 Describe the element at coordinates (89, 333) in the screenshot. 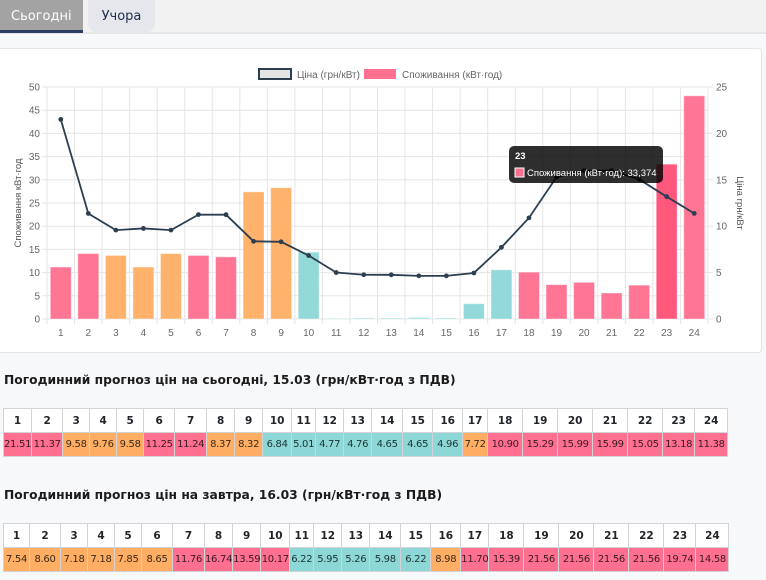

I see `x-tick-label: 2` at that location.